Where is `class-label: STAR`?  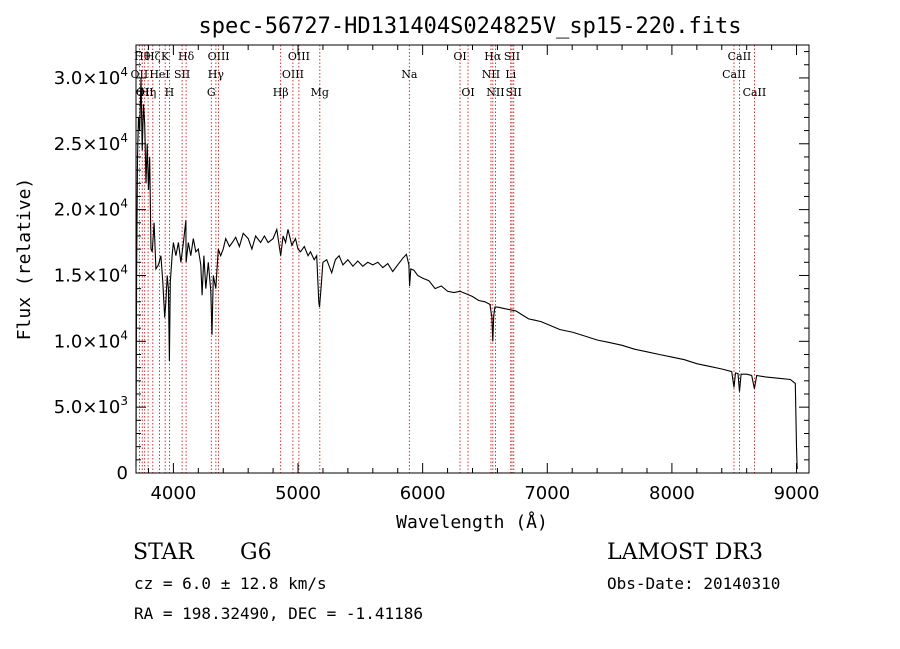
class-label: STAR is located at coordinates (163, 552).